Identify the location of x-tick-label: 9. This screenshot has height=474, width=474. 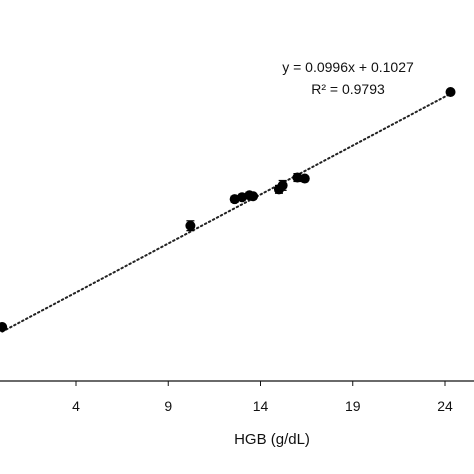
(168, 406).